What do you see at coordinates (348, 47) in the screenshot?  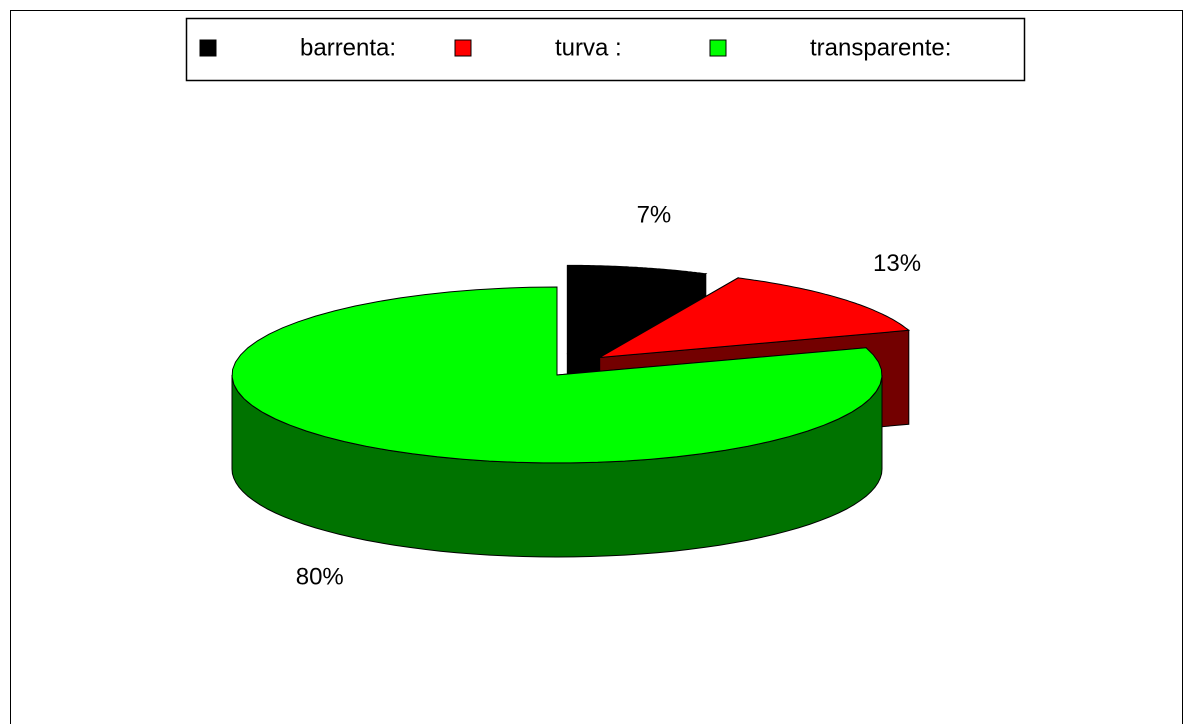 I see `legend-label: barrenta:` at bounding box center [348, 47].